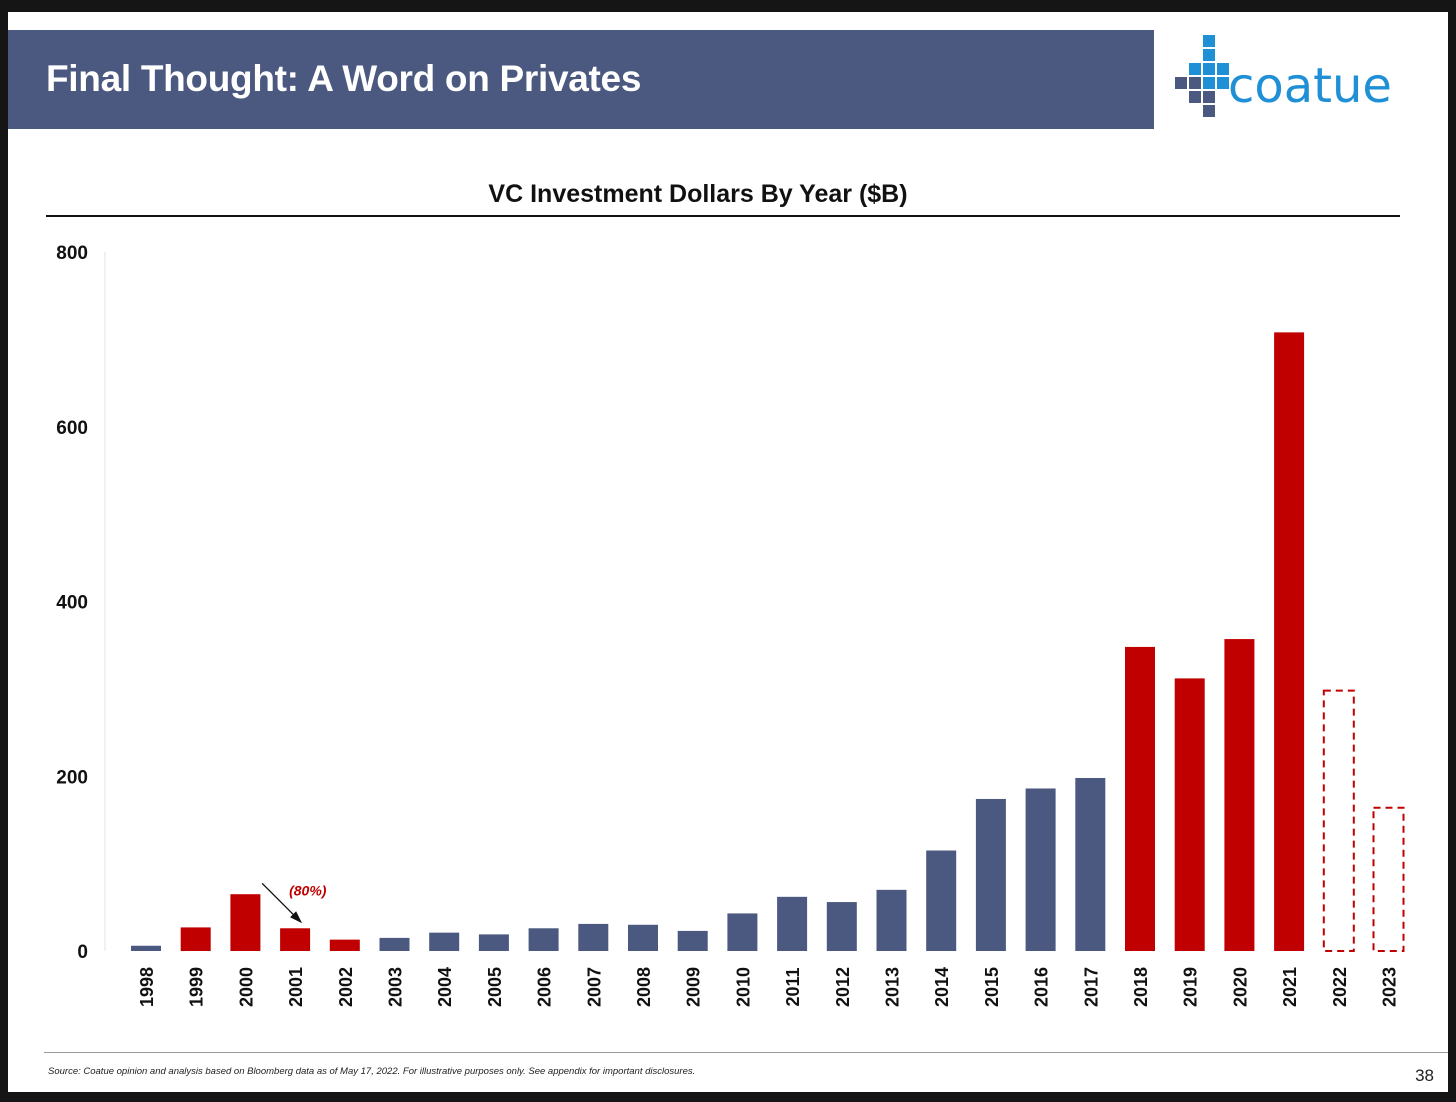 The image size is (1456, 1102). What do you see at coordinates (746, 1052) in the screenshot?
I see `footer-rule` at bounding box center [746, 1052].